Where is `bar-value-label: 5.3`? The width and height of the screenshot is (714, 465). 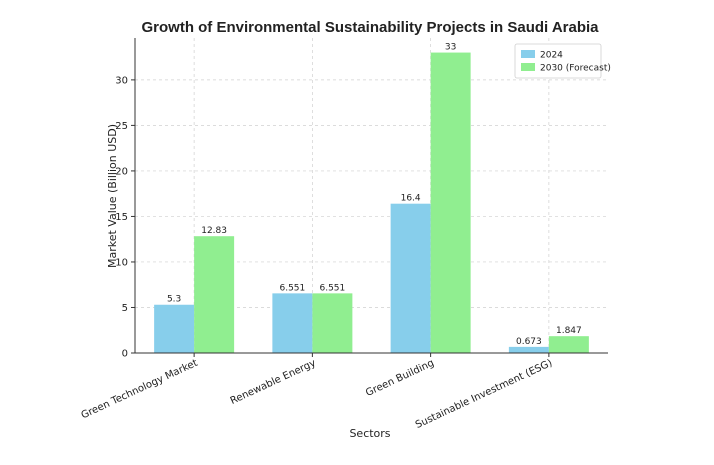 bar-value-label: 5.3 is located at coordinates (174, 300).